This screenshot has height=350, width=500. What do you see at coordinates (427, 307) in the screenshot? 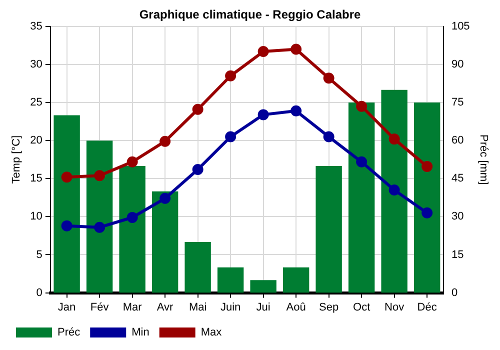
I see `x-tick-label: Déc` at bounding box center [427, 307].